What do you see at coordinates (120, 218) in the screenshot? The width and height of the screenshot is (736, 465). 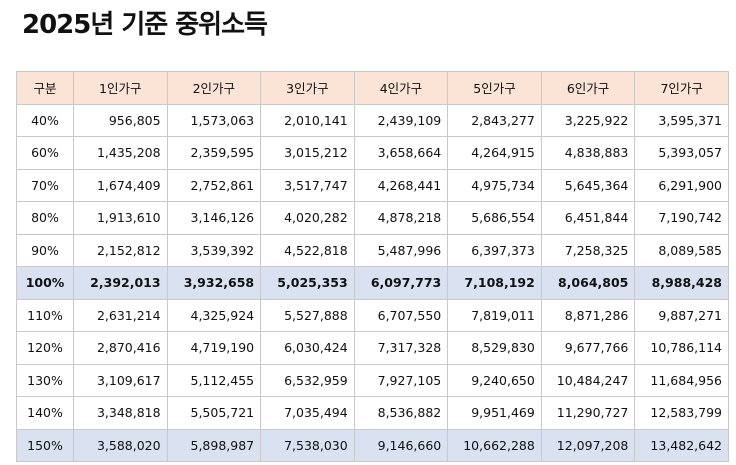 I see `income-cell: 1,913,610` at bounding box center [120, 218].